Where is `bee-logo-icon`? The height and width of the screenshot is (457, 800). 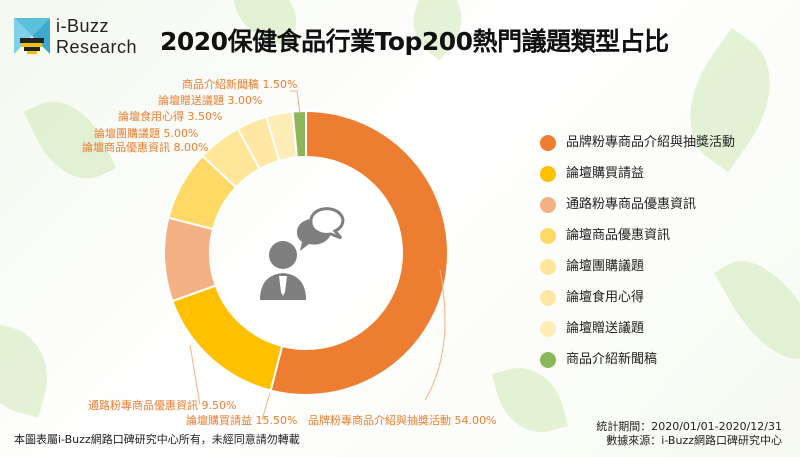 bee-logo-icon is located at coordinates (32, 36).